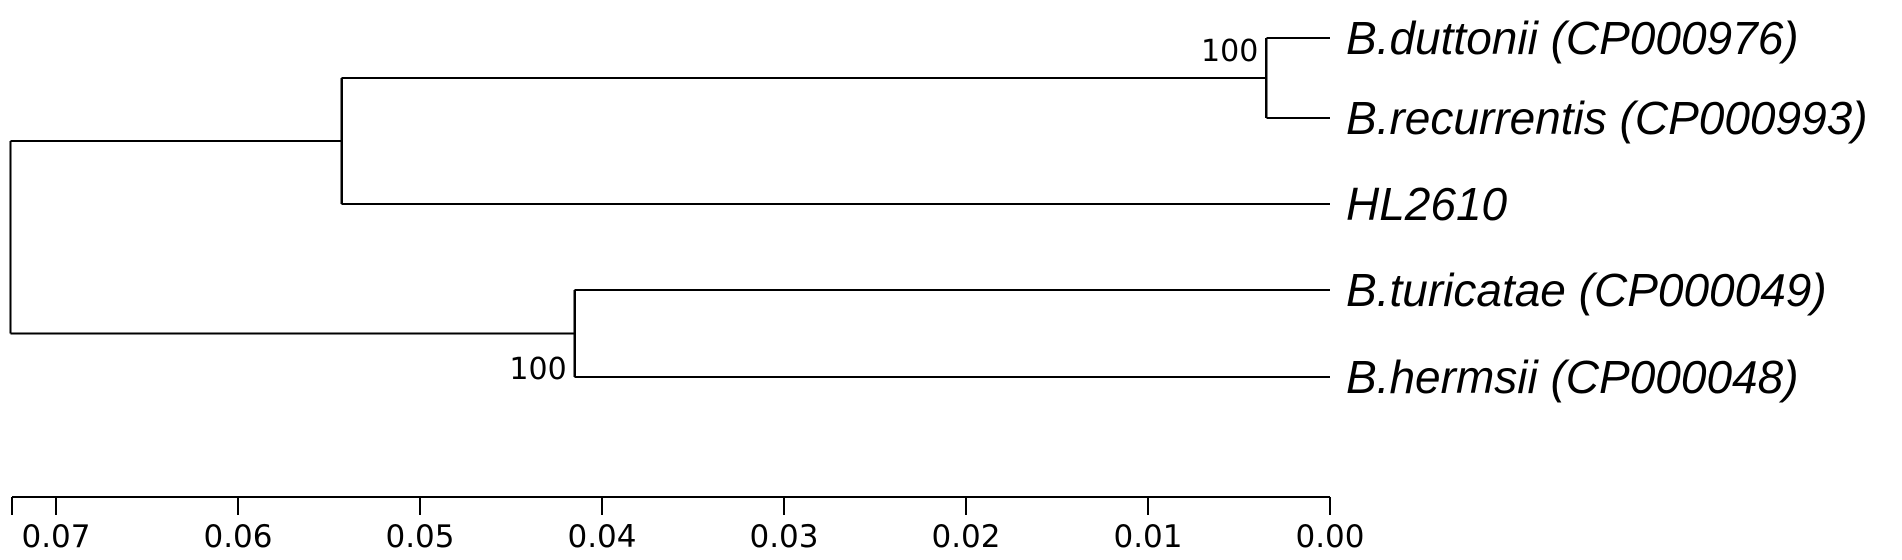 The width and height of the screenshot is (1902, 560). Describe the element at coordinates (537, 369) in the screenshot. I see `bootstrap-value-n2: 100` at that location.